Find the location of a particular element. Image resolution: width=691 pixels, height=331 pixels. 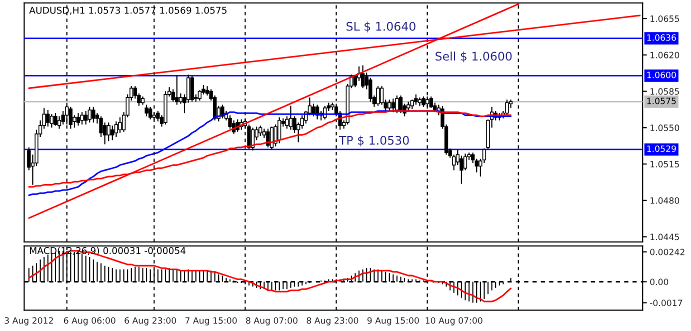

y-tick-label: 1.0480 is located at coordinates (665, 200).